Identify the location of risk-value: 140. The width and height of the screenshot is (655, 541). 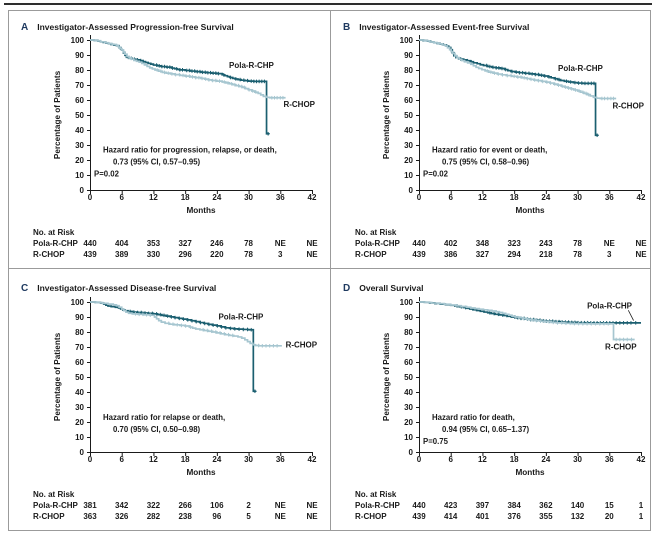
(578, 505).